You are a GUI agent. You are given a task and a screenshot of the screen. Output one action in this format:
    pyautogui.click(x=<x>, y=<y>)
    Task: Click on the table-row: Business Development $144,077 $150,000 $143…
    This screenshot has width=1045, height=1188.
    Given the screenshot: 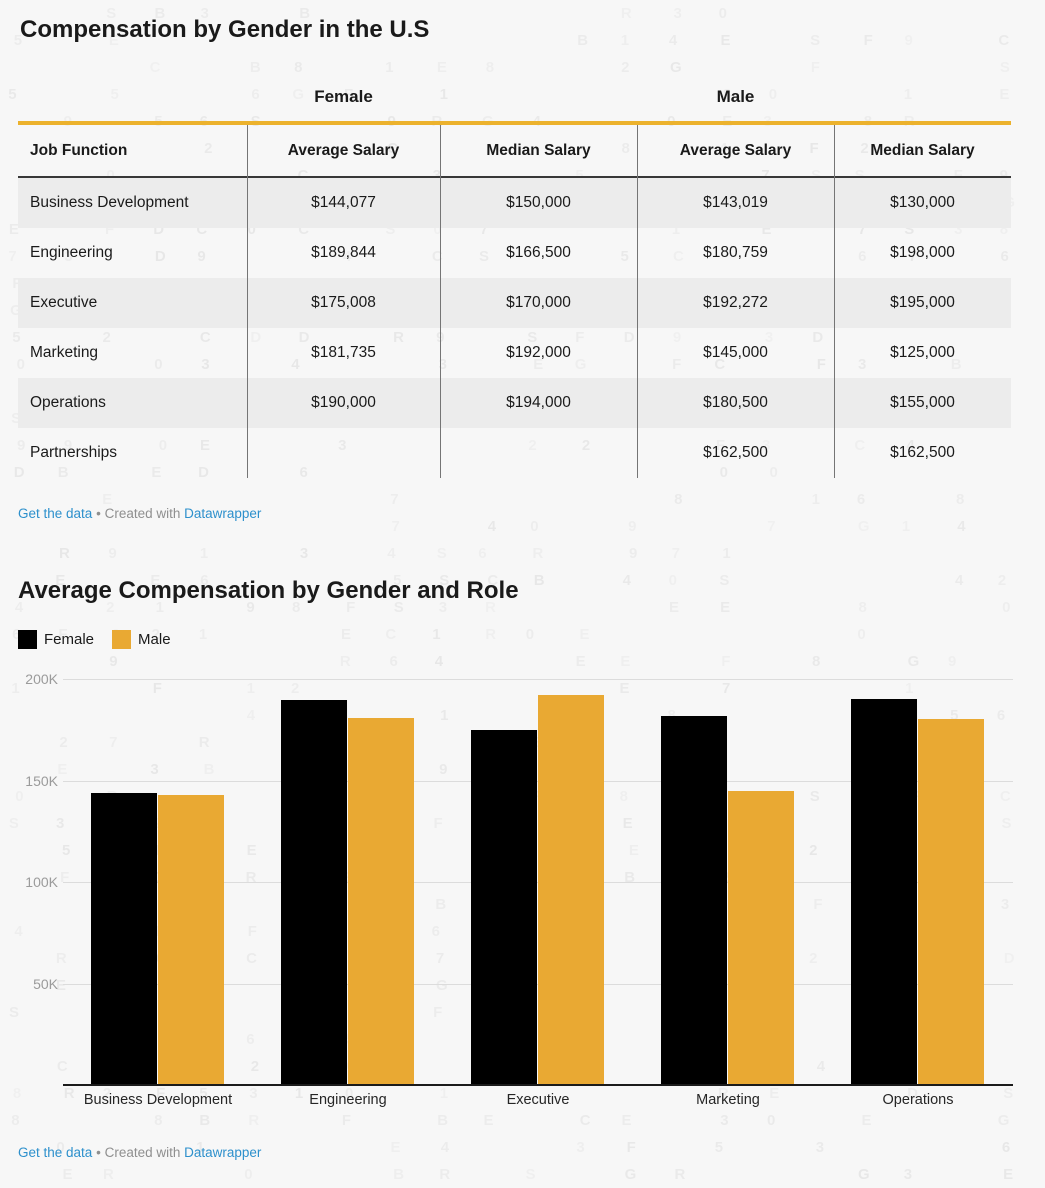 What is the action you would take?
    pyautogui.click(x=514, y=202)
    